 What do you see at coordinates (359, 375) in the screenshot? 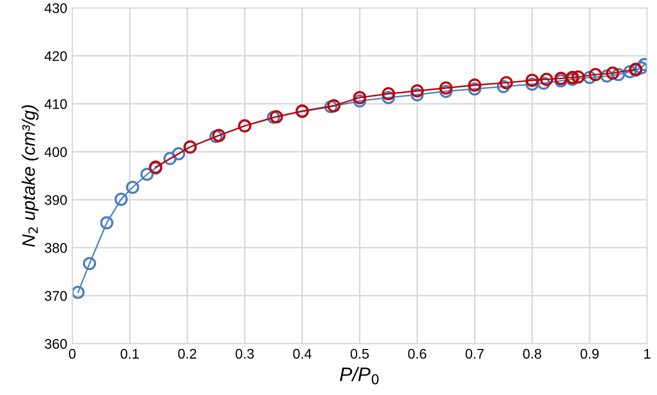
I see `x-axis-title: P/P$_{0}$` at bounding box center [359, 375].